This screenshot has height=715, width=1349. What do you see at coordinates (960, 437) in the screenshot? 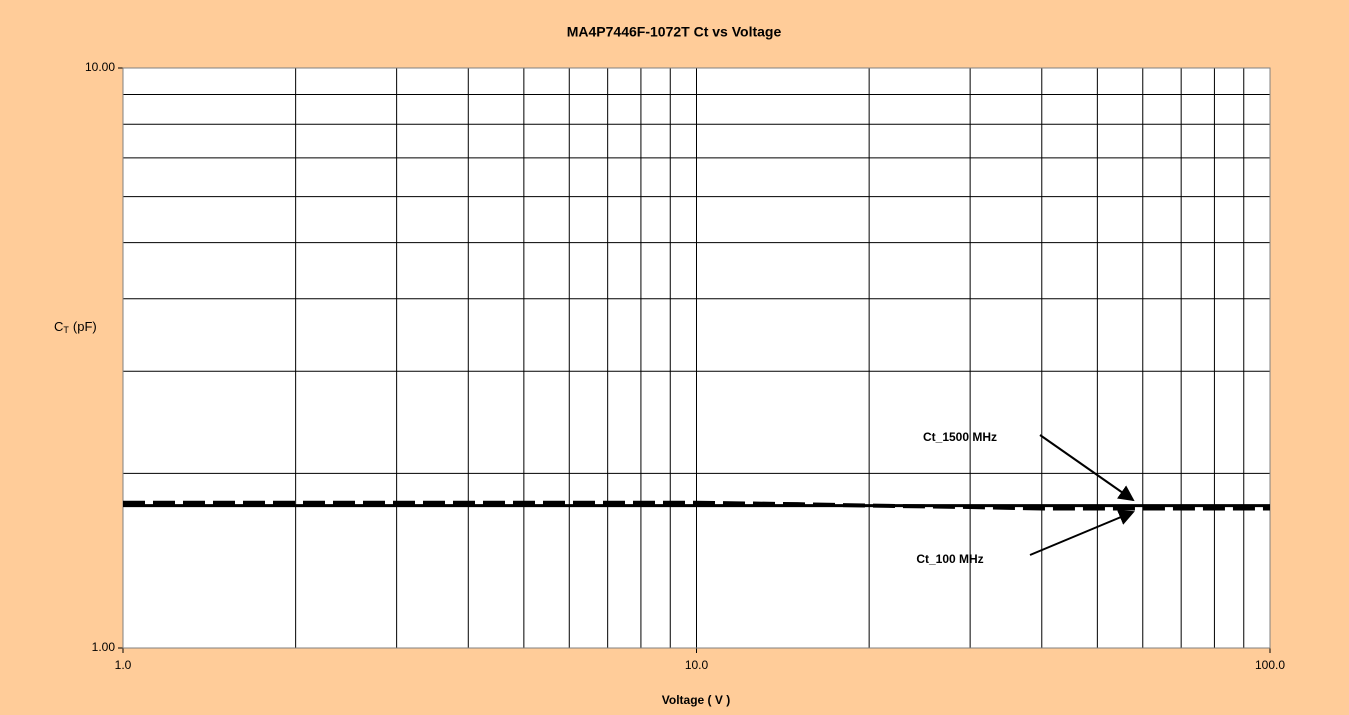
I see `legend-label: Ct_1500 MHz` at bounding box center [960, 437].